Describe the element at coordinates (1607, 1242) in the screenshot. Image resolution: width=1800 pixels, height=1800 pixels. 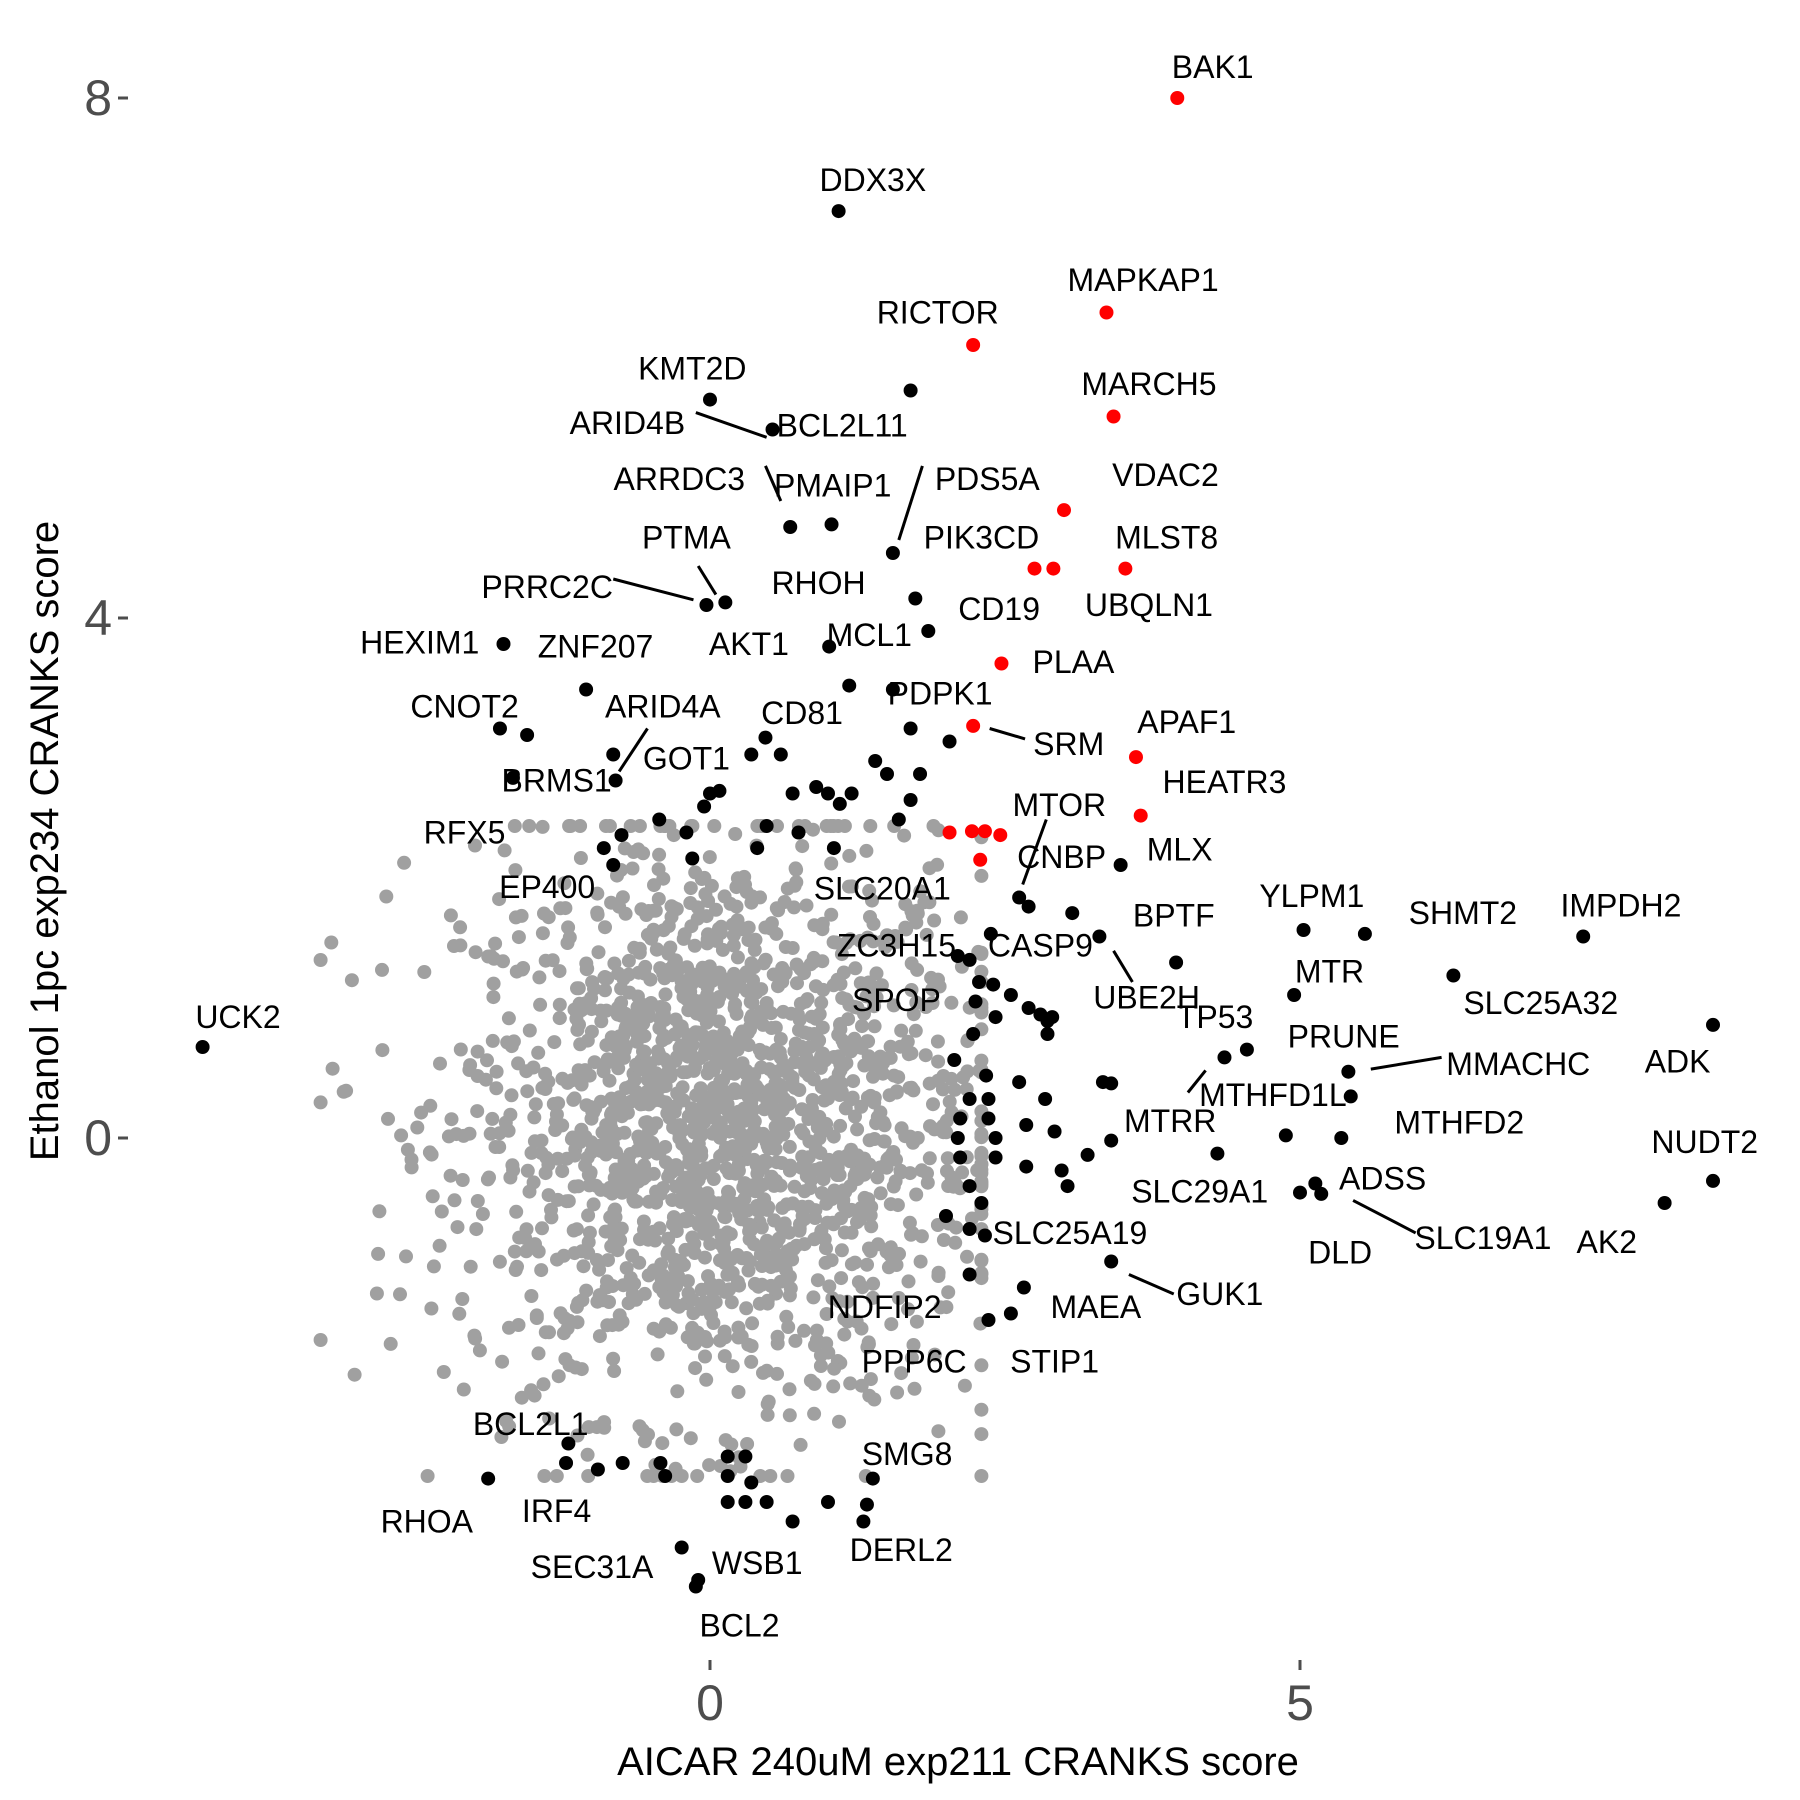
I see `point-label: AK2` at that location.